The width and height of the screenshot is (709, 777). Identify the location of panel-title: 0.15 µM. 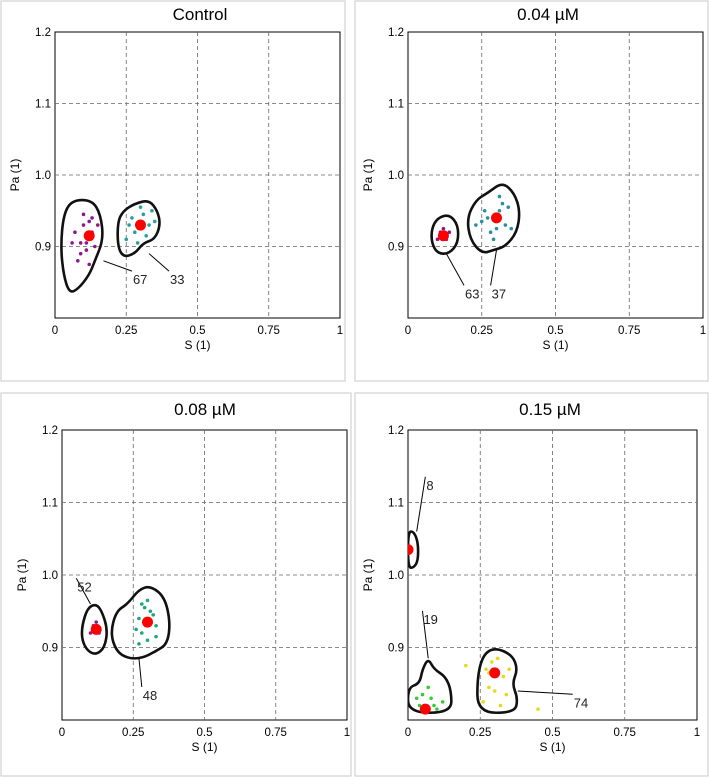
(550, 409).